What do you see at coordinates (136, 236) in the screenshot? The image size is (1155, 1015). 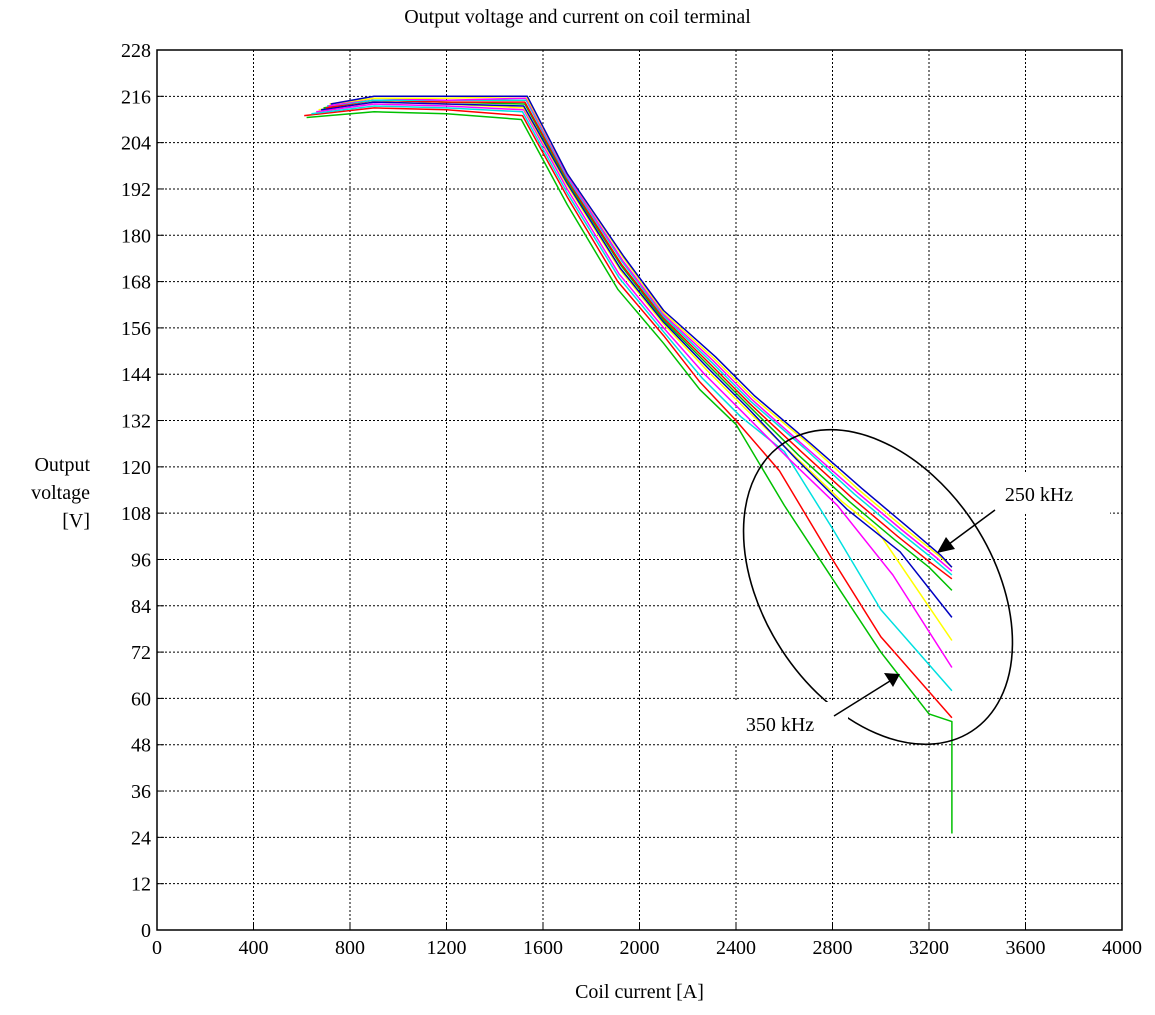 I see `y-tick-label: 180` at bounding box center [136, 236].